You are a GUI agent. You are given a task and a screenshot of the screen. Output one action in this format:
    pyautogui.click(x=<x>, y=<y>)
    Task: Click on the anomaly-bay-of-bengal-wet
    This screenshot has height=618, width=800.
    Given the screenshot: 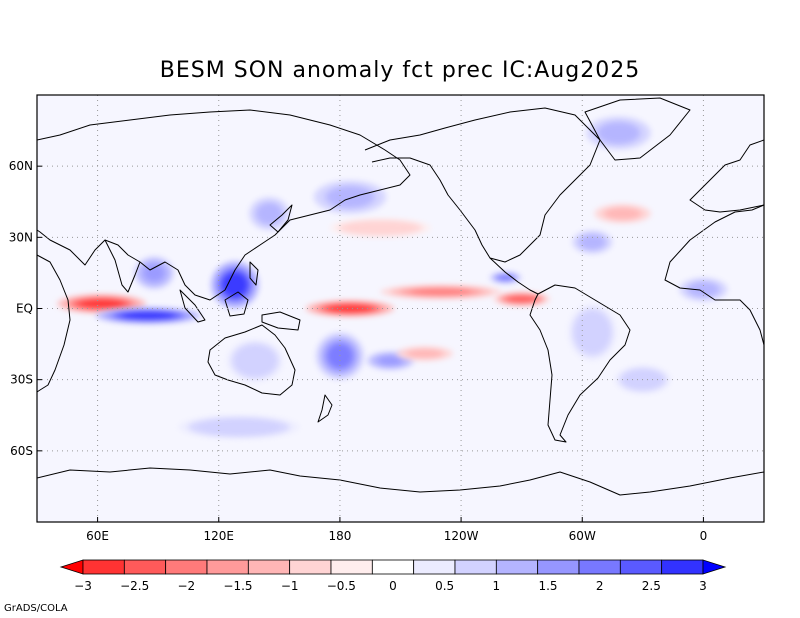 What is the action you would take?
    pyautogui.click(x=154, y=273)
    